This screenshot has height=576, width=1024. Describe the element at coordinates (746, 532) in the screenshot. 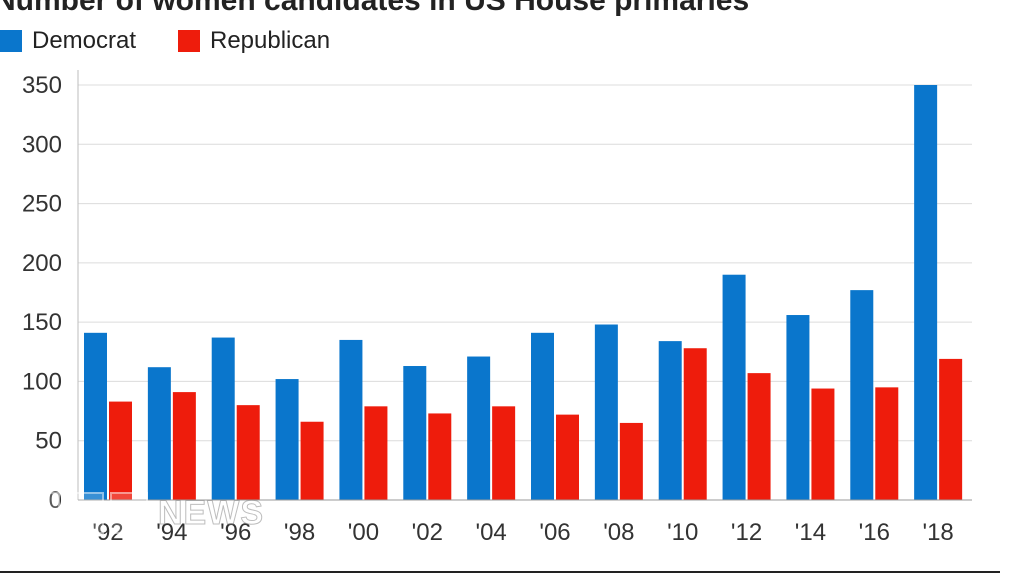

I see `x-tick-label: '12` at that location.